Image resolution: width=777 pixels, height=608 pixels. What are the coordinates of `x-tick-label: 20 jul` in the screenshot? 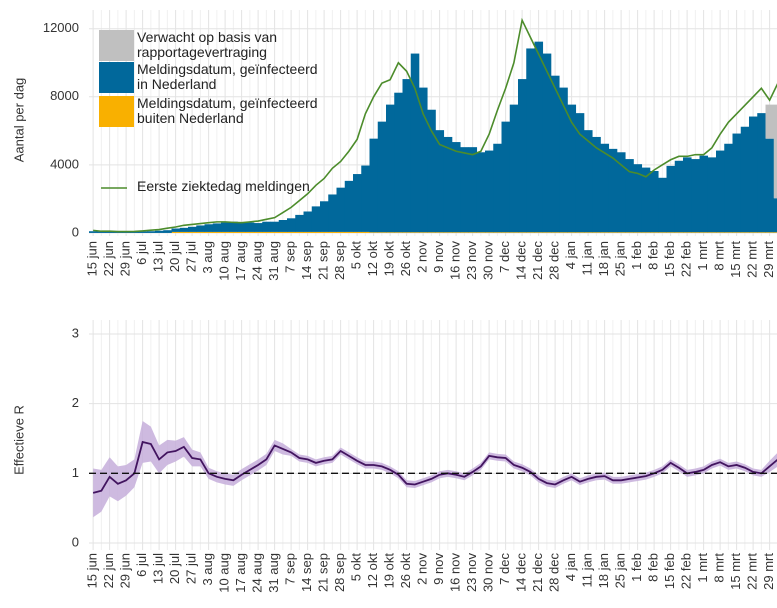 It's located at (174, 256).